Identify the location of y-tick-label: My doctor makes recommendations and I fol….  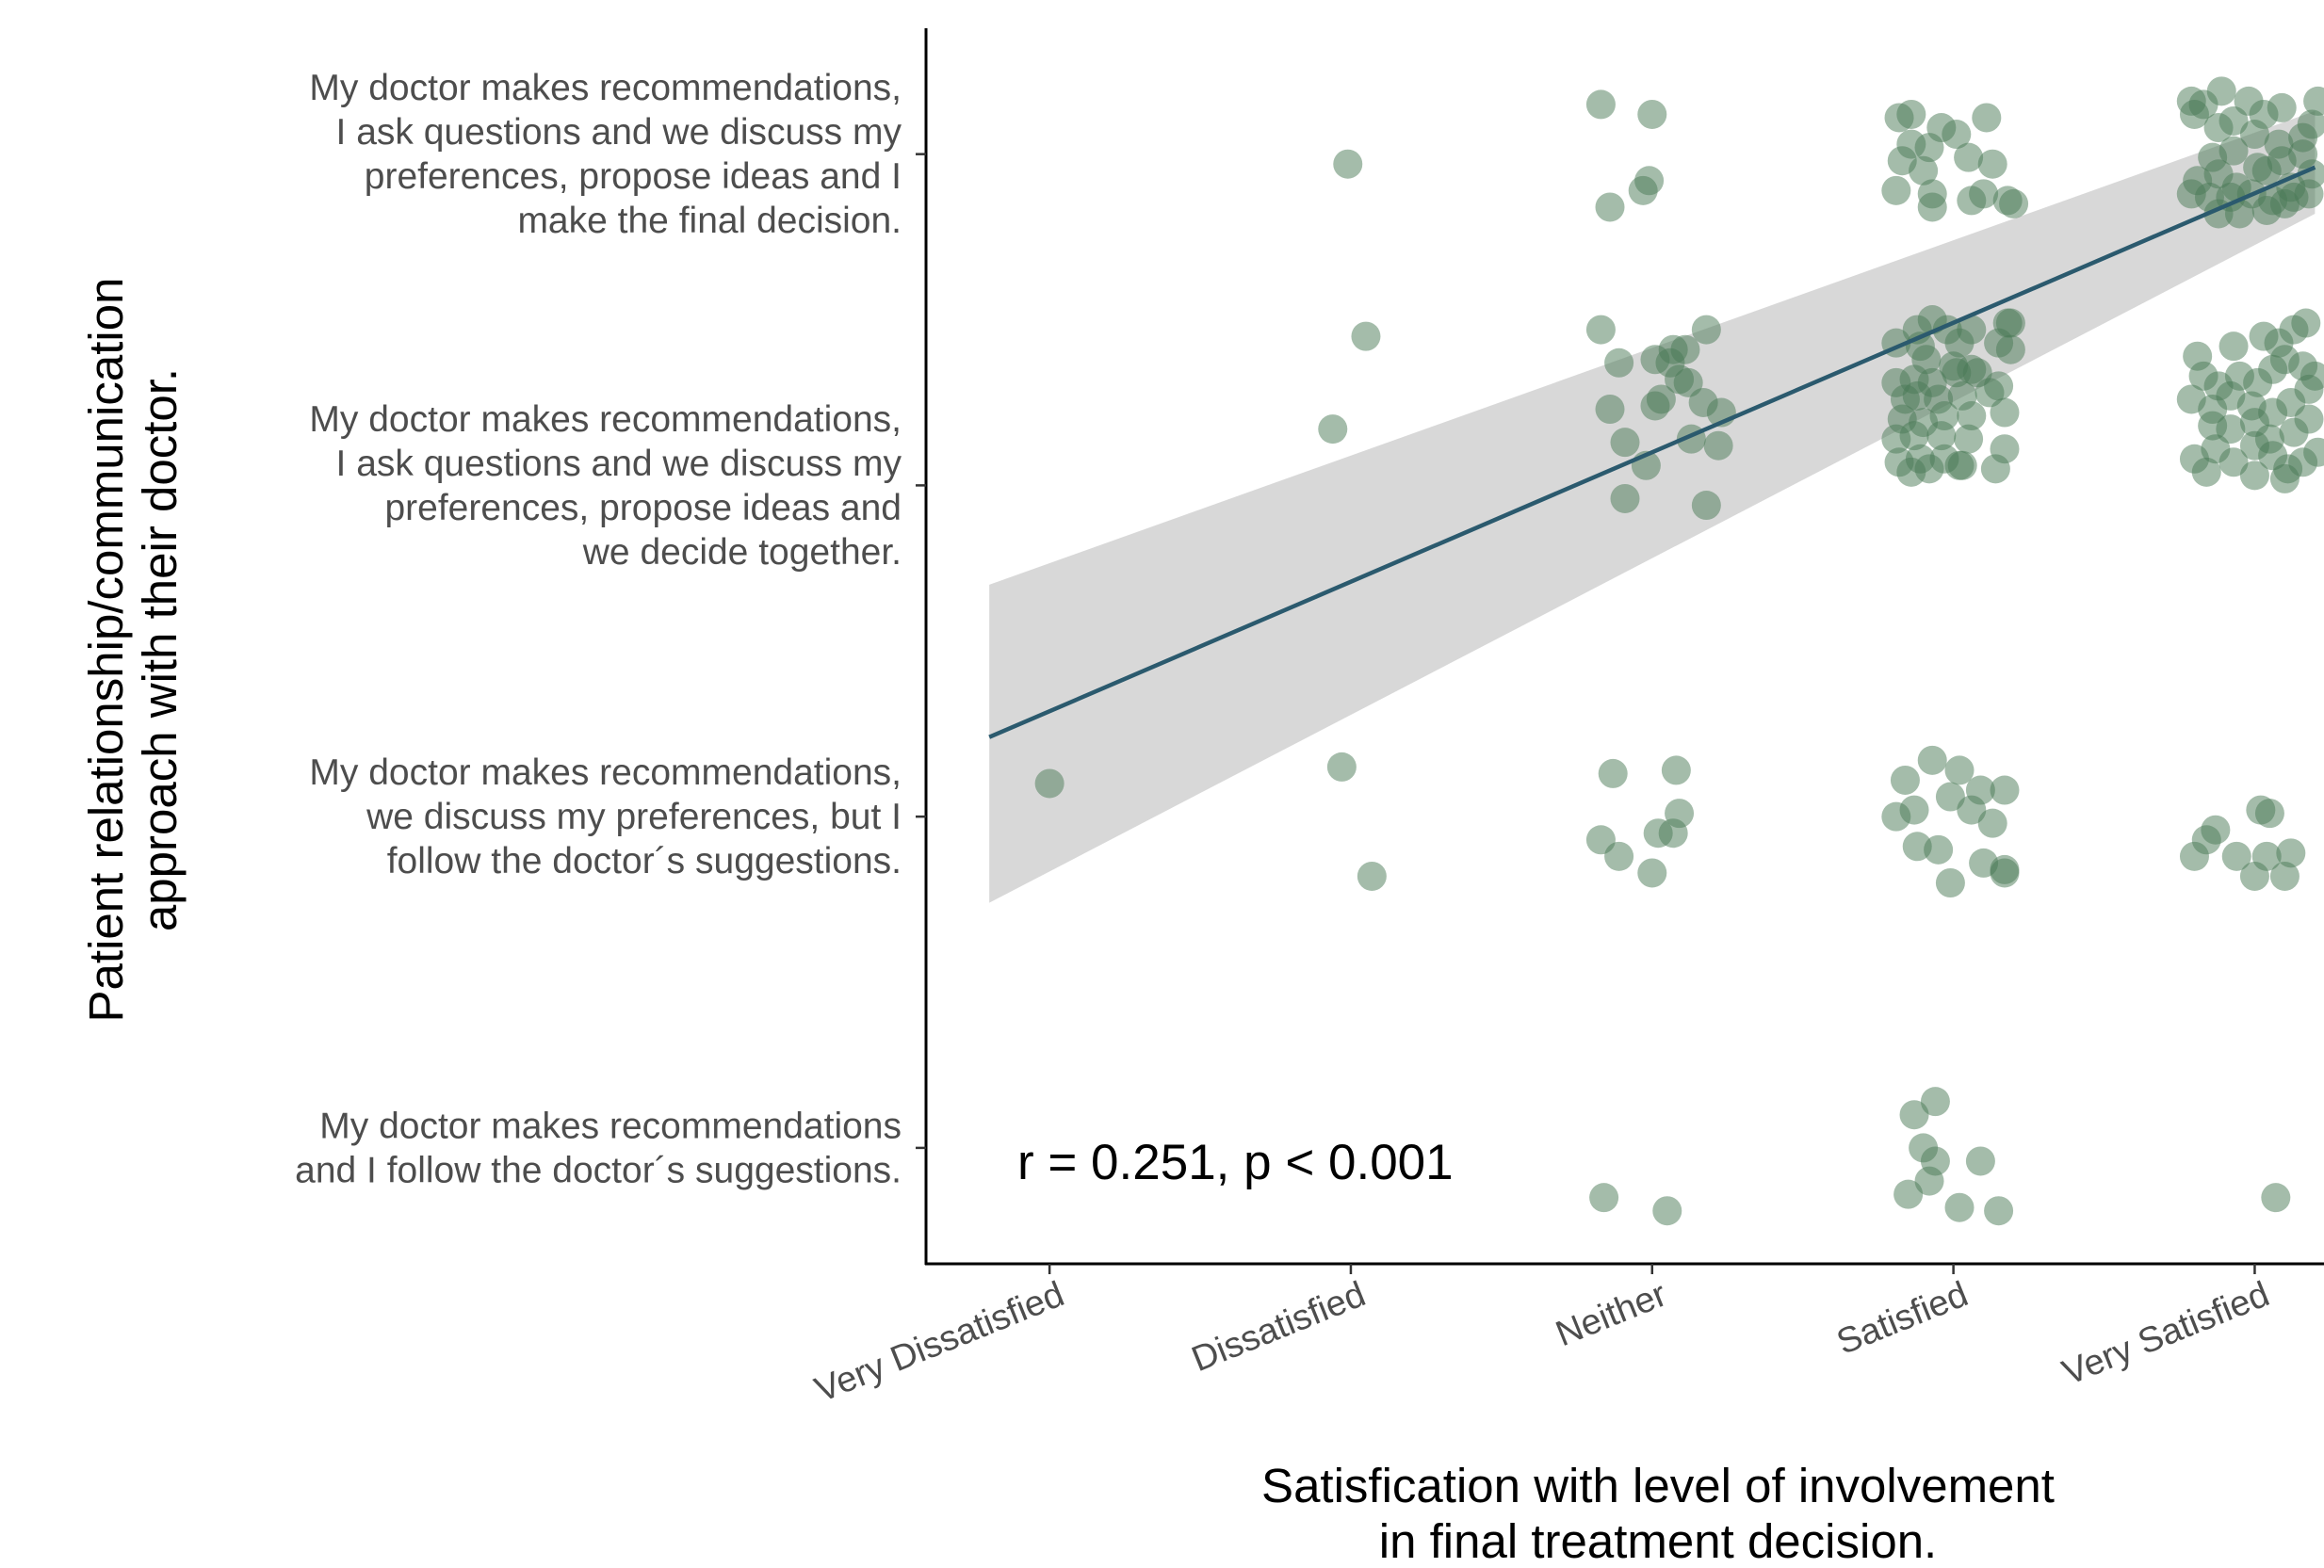
(598, 1148).